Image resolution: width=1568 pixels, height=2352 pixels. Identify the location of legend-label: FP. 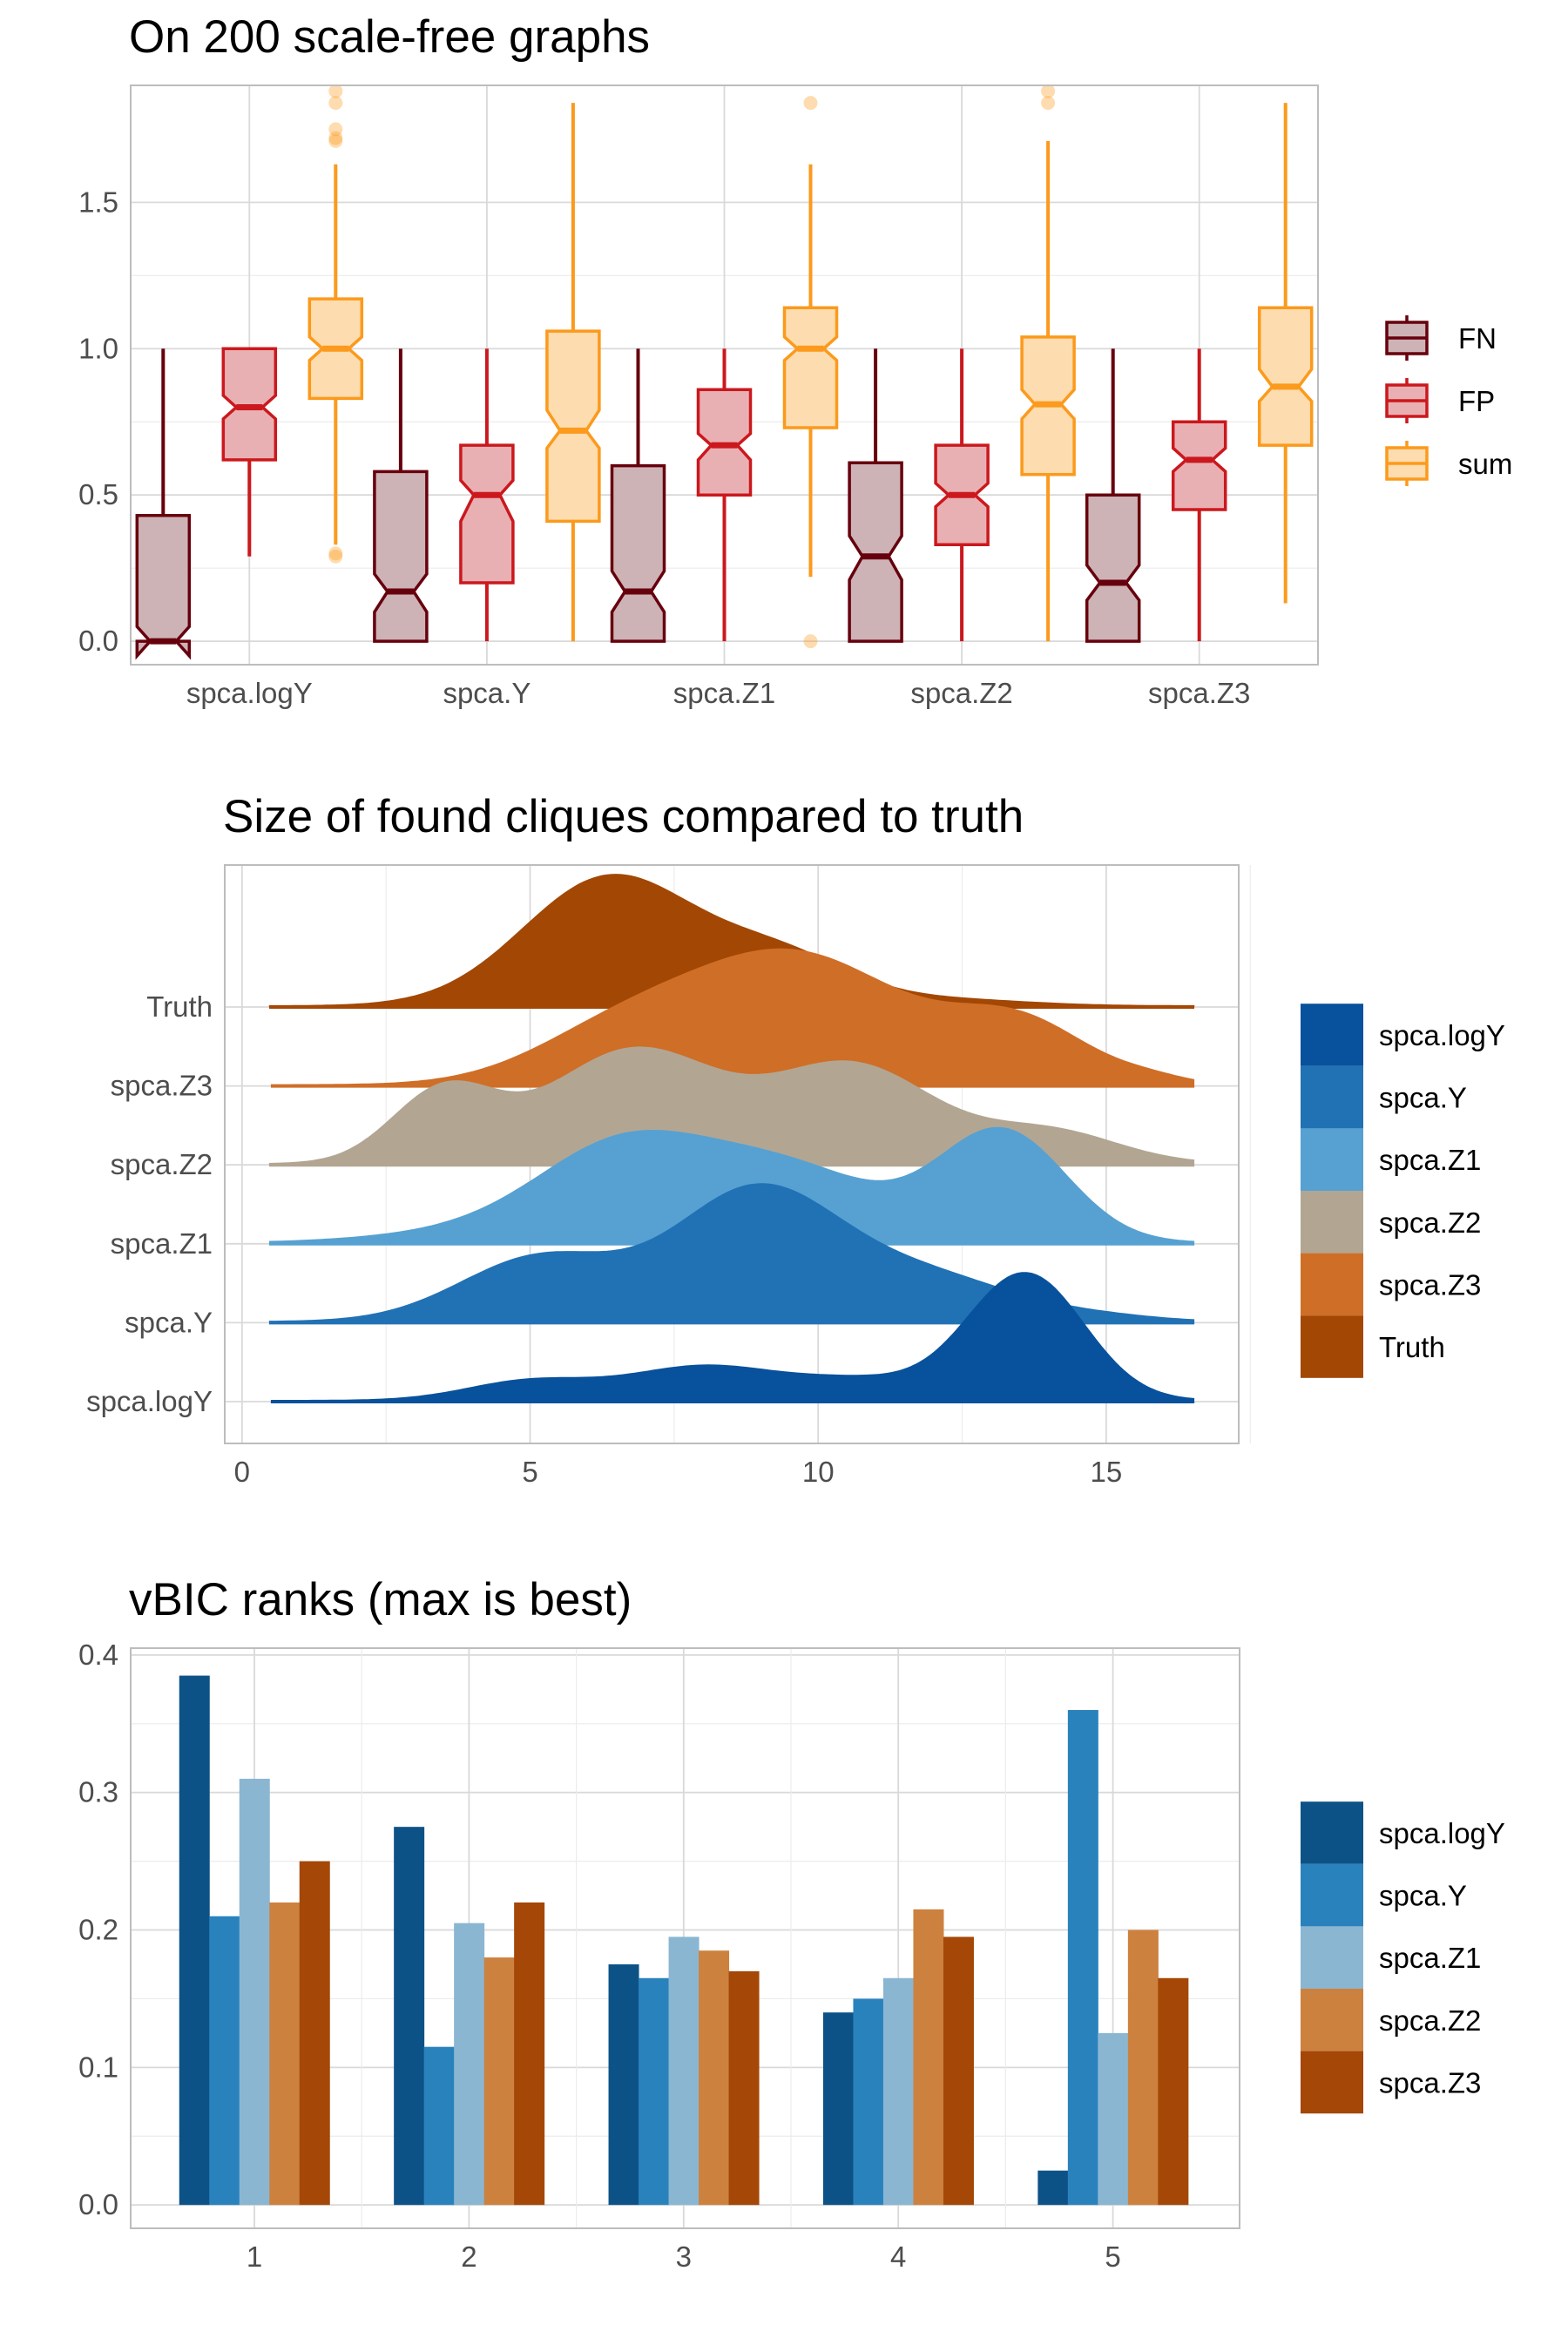
(1477, 401).